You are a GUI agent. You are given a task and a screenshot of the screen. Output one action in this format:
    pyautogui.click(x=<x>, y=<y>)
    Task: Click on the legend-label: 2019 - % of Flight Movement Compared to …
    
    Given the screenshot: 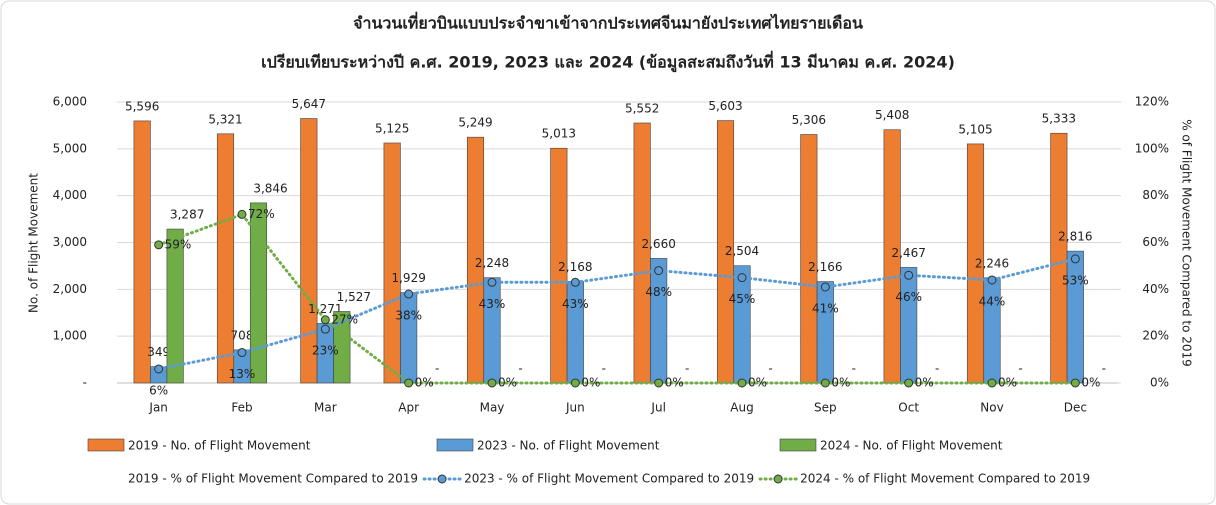 What is the action you would take?
    pyautogui.click(x=273, y=479)
    